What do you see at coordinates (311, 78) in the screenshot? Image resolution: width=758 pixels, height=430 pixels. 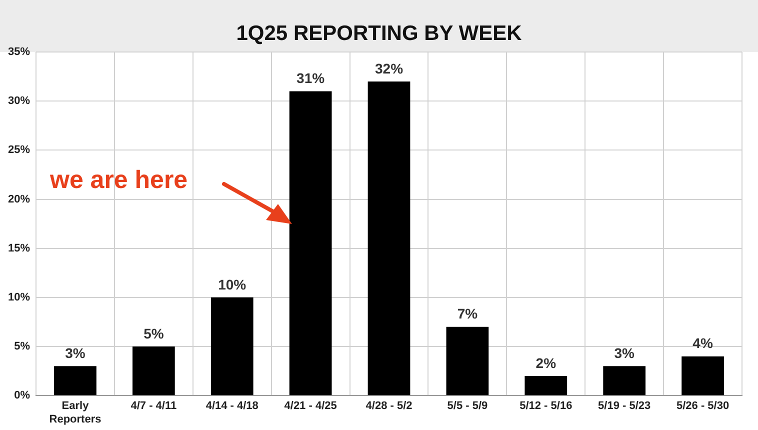 I see `data-label: 31%` at bounding box center [311, 78].